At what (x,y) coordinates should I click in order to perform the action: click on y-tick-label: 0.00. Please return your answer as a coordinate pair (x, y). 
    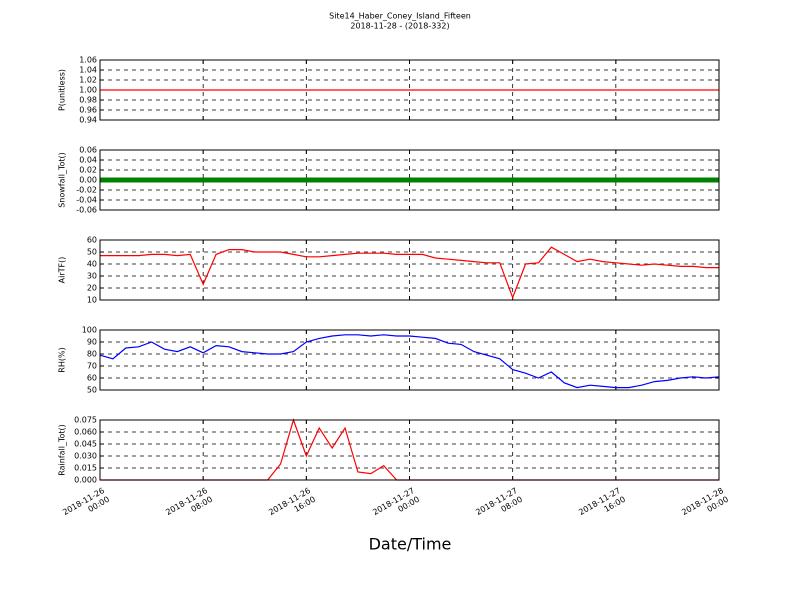
    Looking at the image, I should click on (88, 180).